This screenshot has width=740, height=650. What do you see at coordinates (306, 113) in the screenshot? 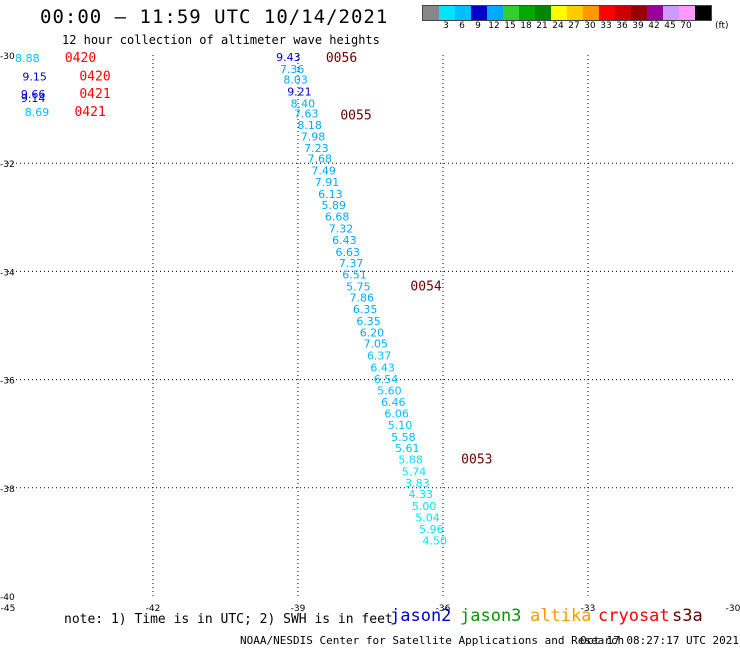
I see `swh-value: 7.63` at bounding box center [306, 113].